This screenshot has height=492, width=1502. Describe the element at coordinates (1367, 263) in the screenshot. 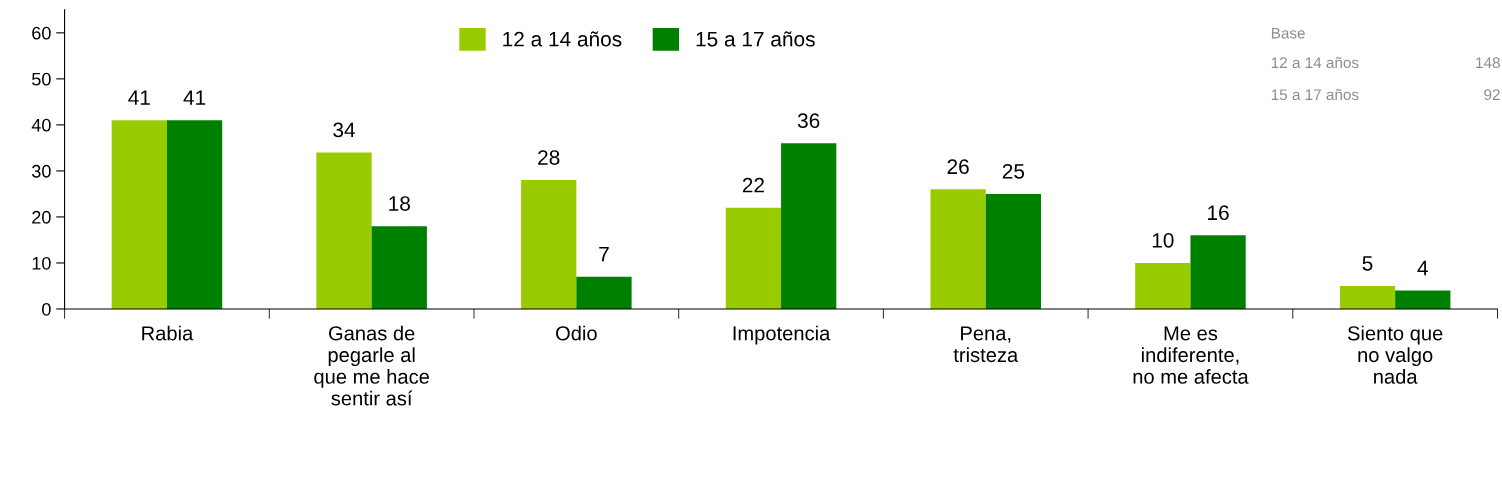

I see `data-label: 5` at that location.